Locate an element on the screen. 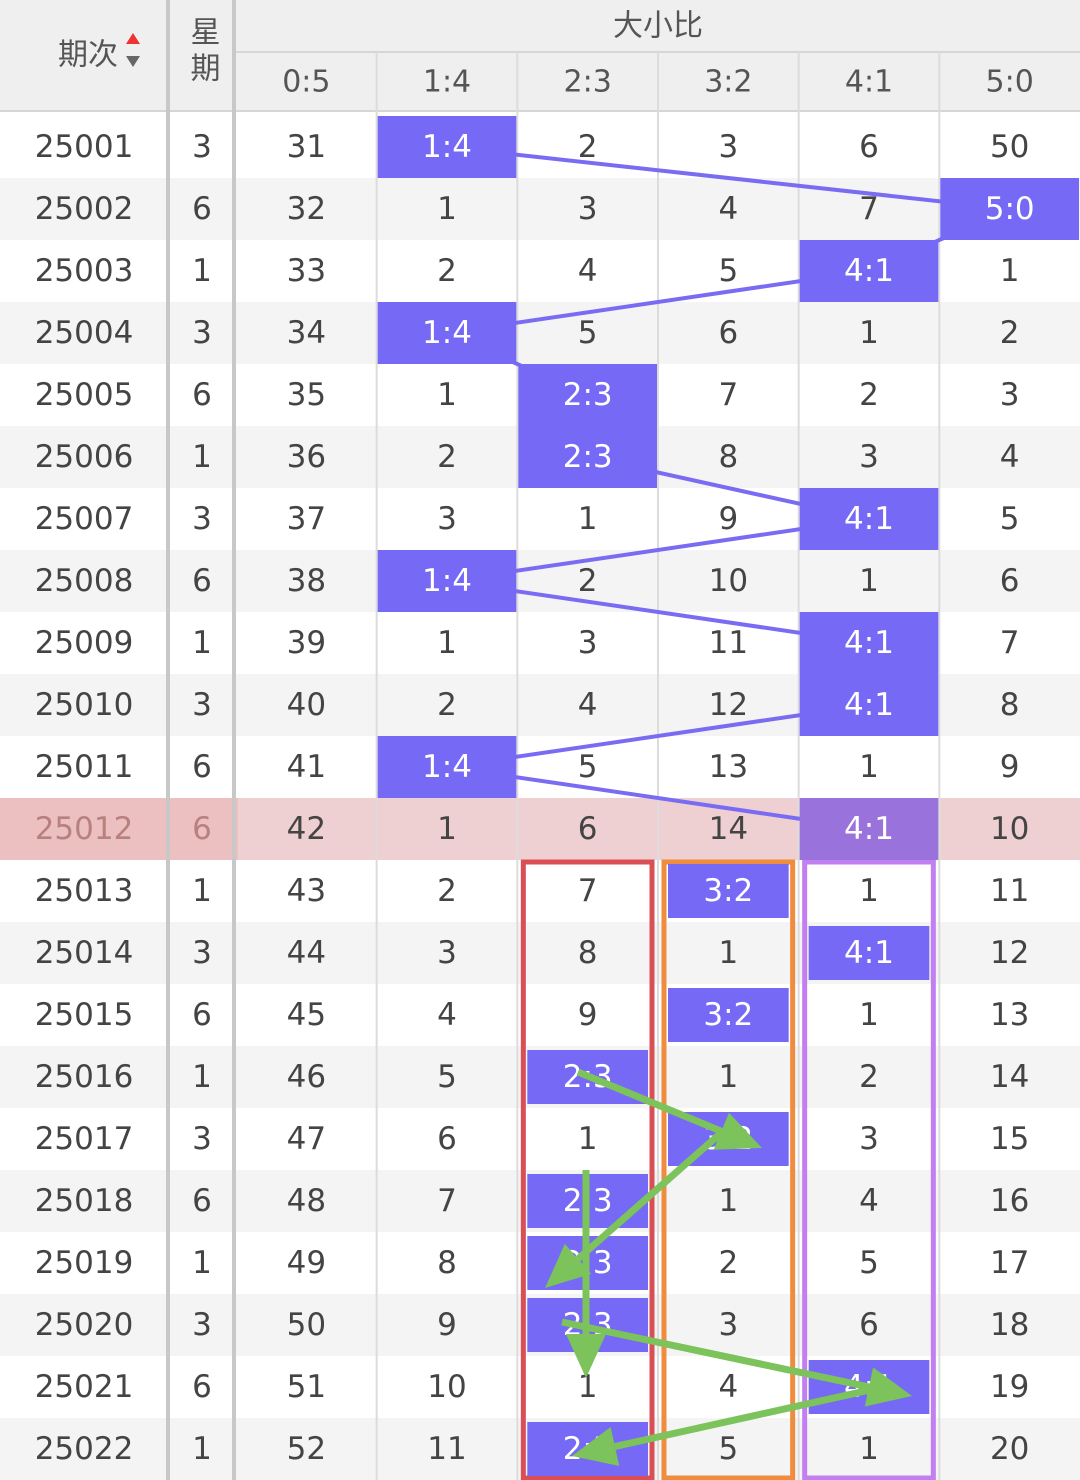 The image size is (1080, 1480). cell-value: 33 is located at coordinates (306, 271).